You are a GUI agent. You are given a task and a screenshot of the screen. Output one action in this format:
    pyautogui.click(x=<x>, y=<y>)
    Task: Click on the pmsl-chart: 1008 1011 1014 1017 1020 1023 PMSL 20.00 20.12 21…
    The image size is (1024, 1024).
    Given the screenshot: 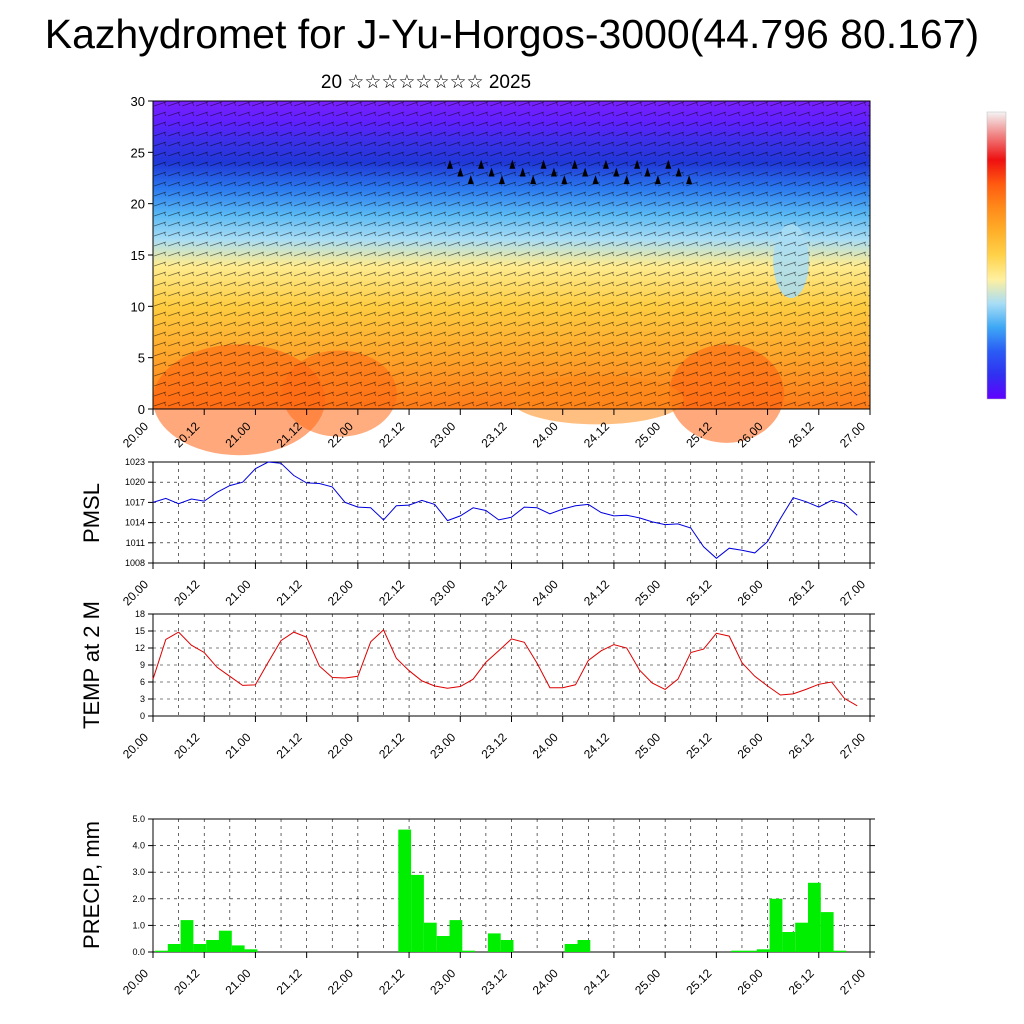 What is the action you would take?
    pyautogui.click(x=477, y=532)
    